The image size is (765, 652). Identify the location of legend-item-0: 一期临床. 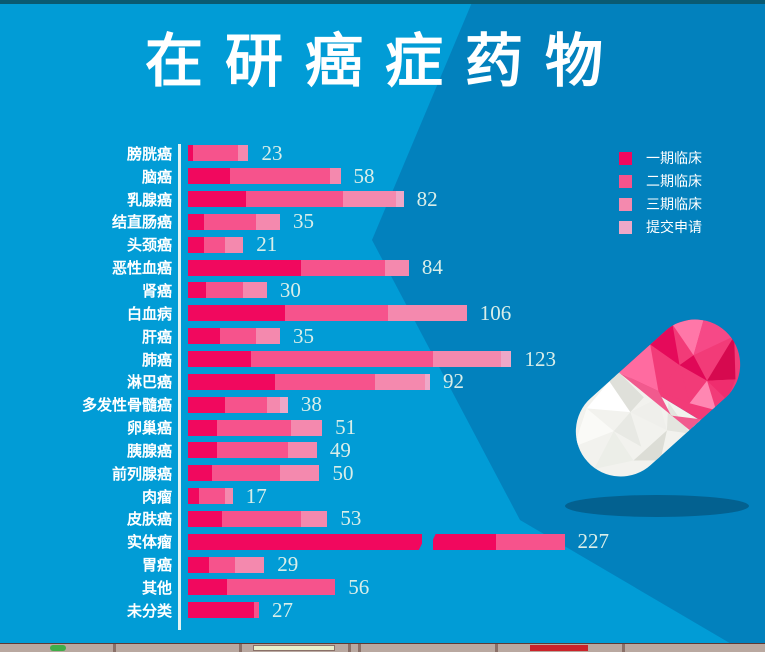
(660, 158).